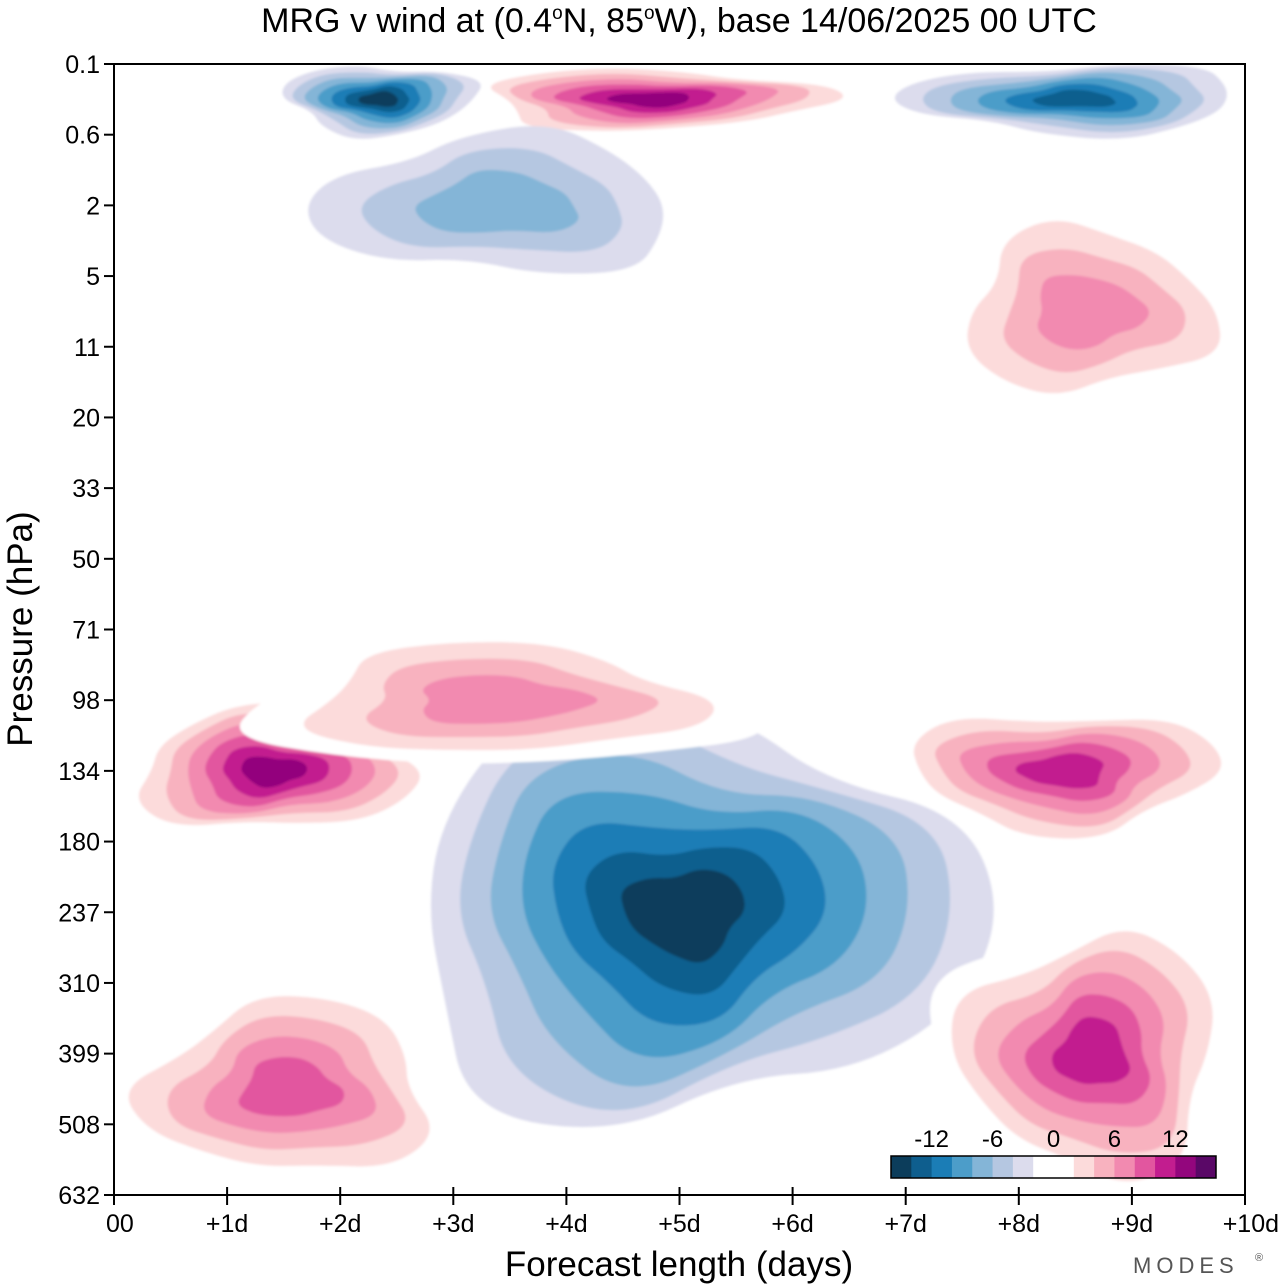 The height and width of the screenshot is (1286, 1280). Describe the element at coordinates (566, 1224) in the screenshot. I see `x-tick-label: +4d` at that location.